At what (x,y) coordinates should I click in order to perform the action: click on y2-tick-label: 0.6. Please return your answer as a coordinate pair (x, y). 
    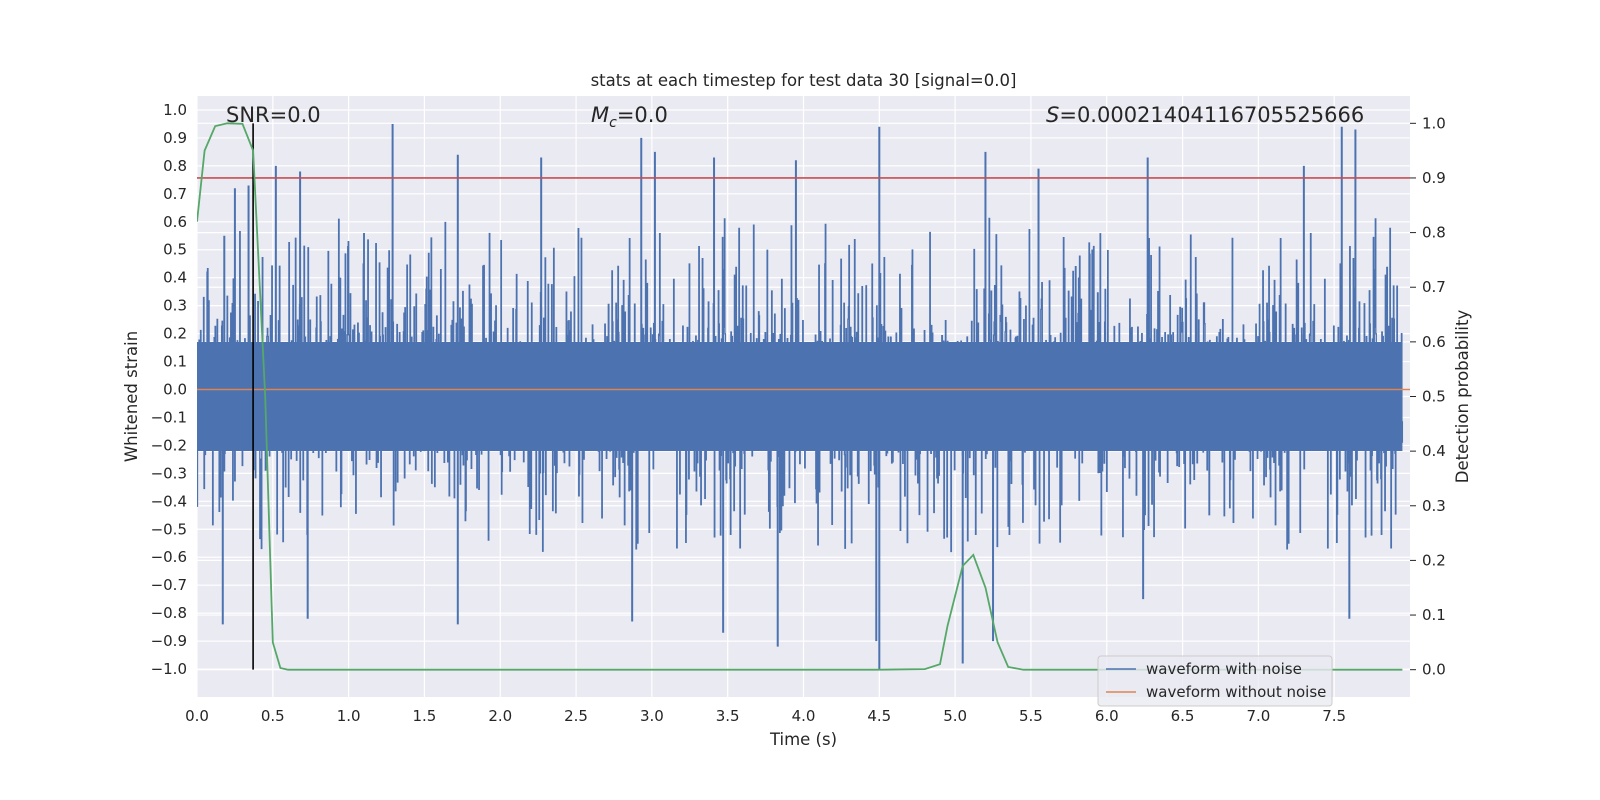
    Looking at the image, I should click on (1434, 342).